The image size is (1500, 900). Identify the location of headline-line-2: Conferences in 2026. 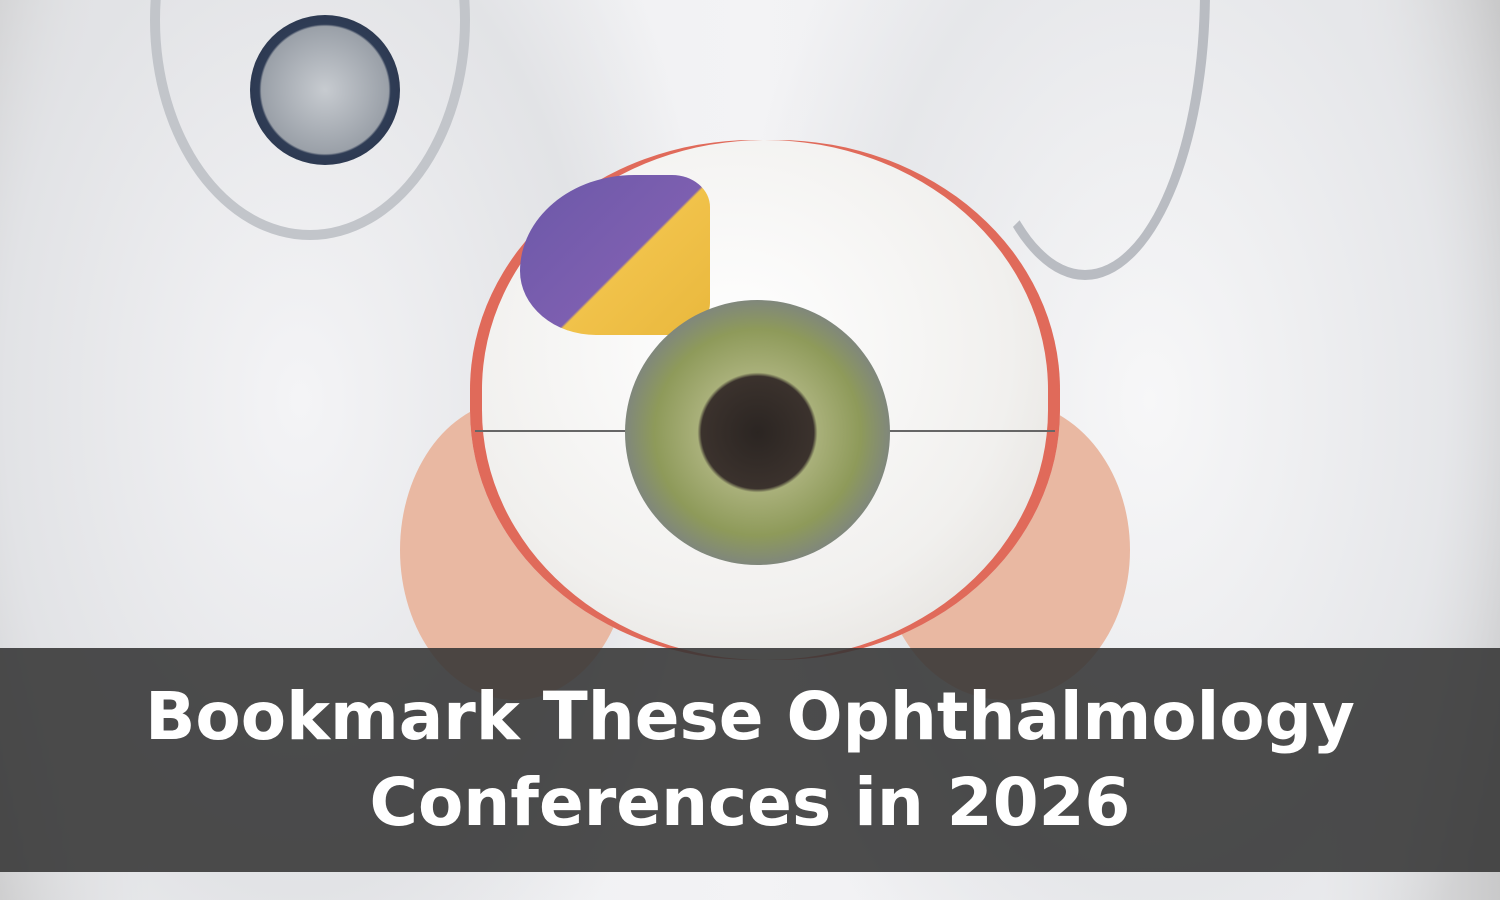
(750, 802).